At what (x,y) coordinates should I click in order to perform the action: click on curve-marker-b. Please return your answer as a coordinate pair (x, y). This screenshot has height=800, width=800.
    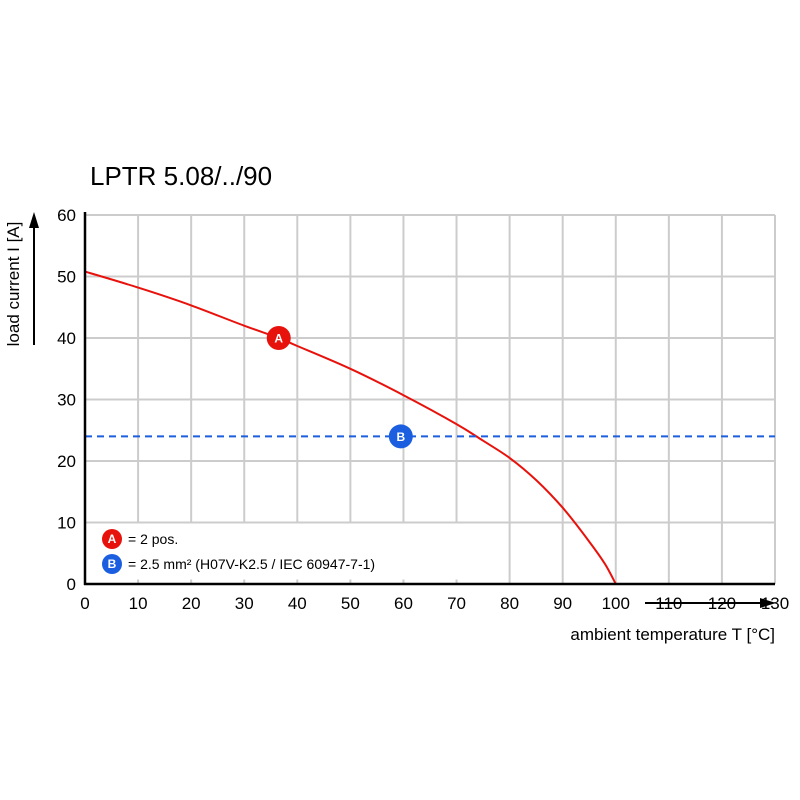
    Looking at the image, I should click on (400, 436).